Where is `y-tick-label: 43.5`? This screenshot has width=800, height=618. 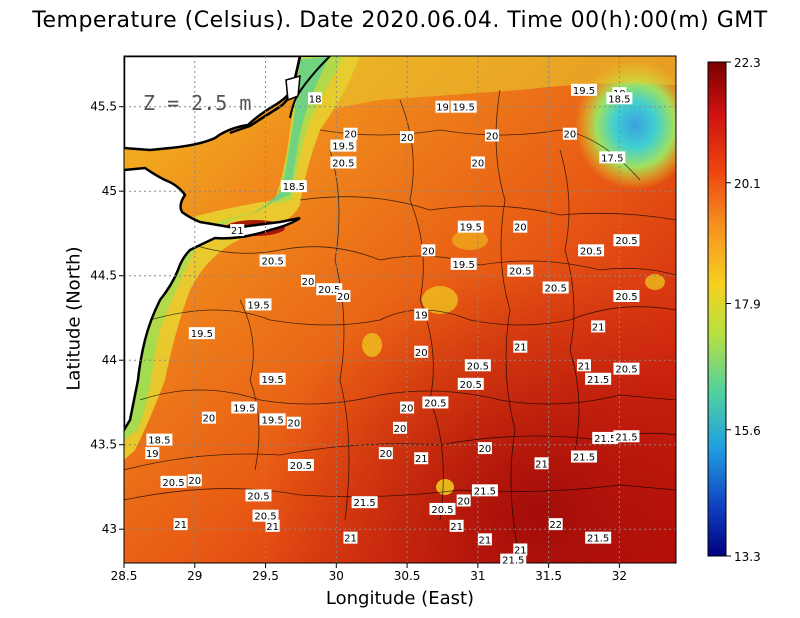
y-tick-label: 43.5 is located at coordinates (103, 445).